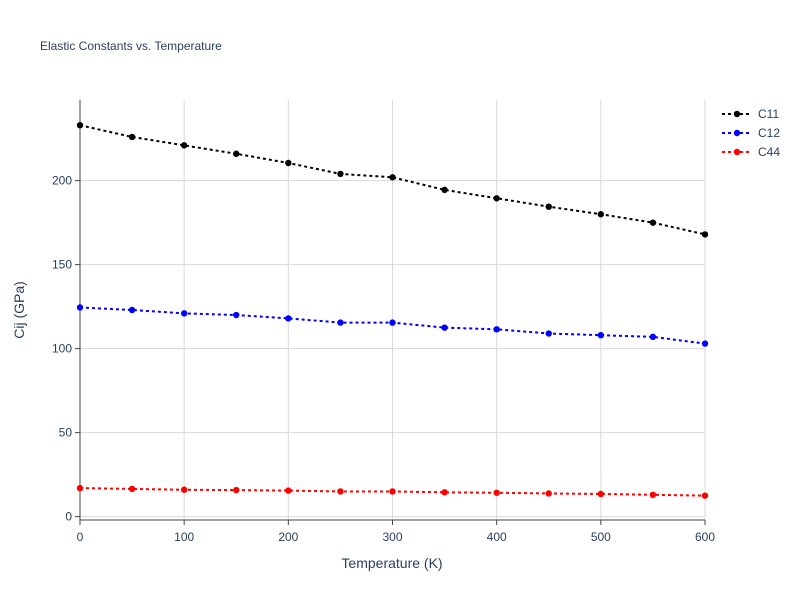  Describe the element at coordinates (68, 517) in the screenshot. I see `y-tick-label: 0` at that location.